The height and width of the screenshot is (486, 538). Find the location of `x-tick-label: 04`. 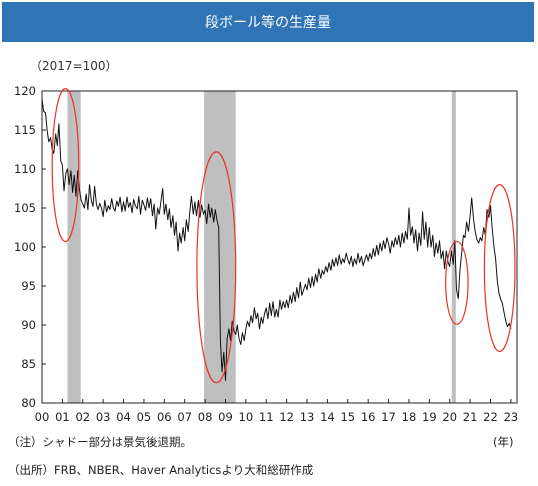

x-tick-label: 04 is located at coordinates (123, 417).